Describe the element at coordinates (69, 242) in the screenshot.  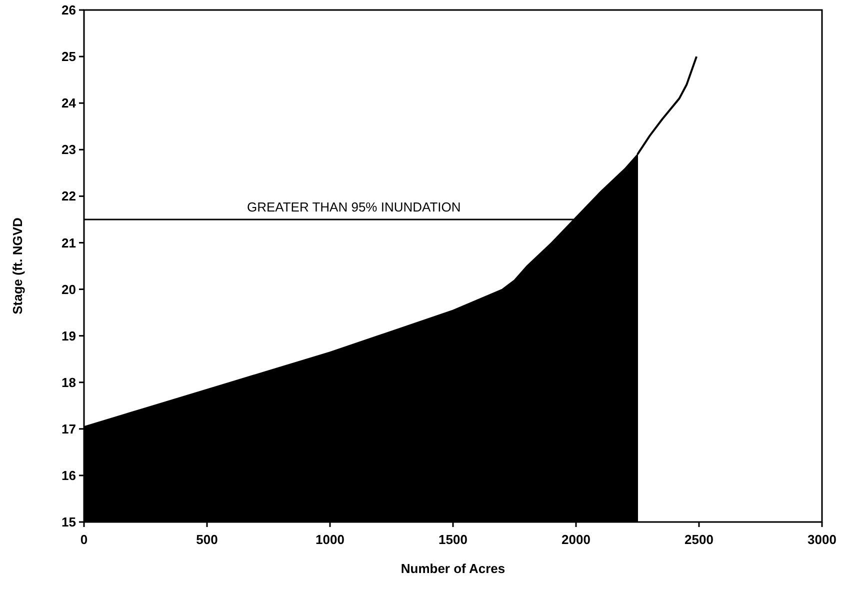
I see `y-tick-label: 21` at that location.